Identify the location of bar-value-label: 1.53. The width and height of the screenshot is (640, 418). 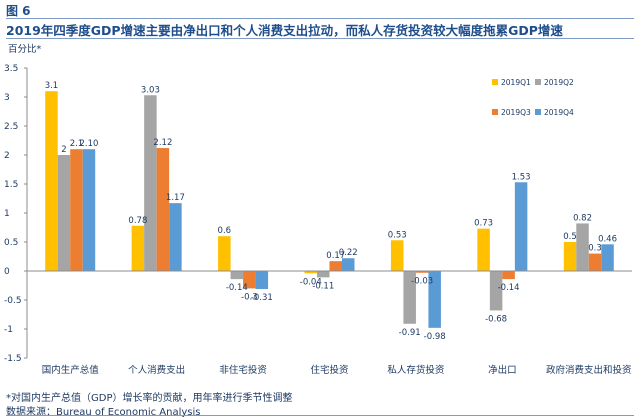
(521, 177).